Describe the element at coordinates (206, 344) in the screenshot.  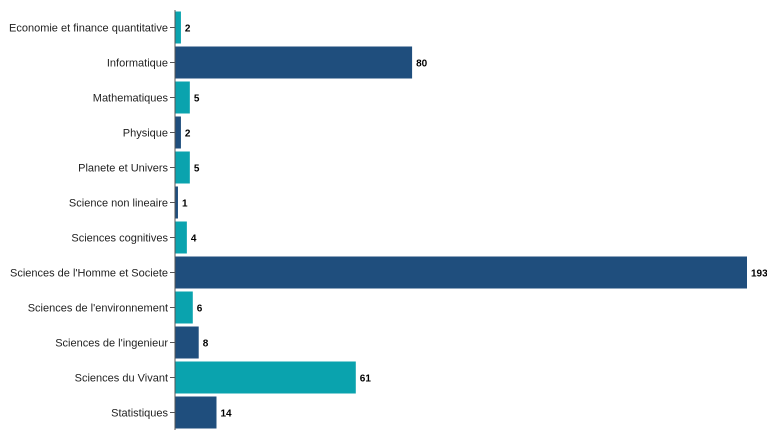
I see `value-label-9: 8` at that location.